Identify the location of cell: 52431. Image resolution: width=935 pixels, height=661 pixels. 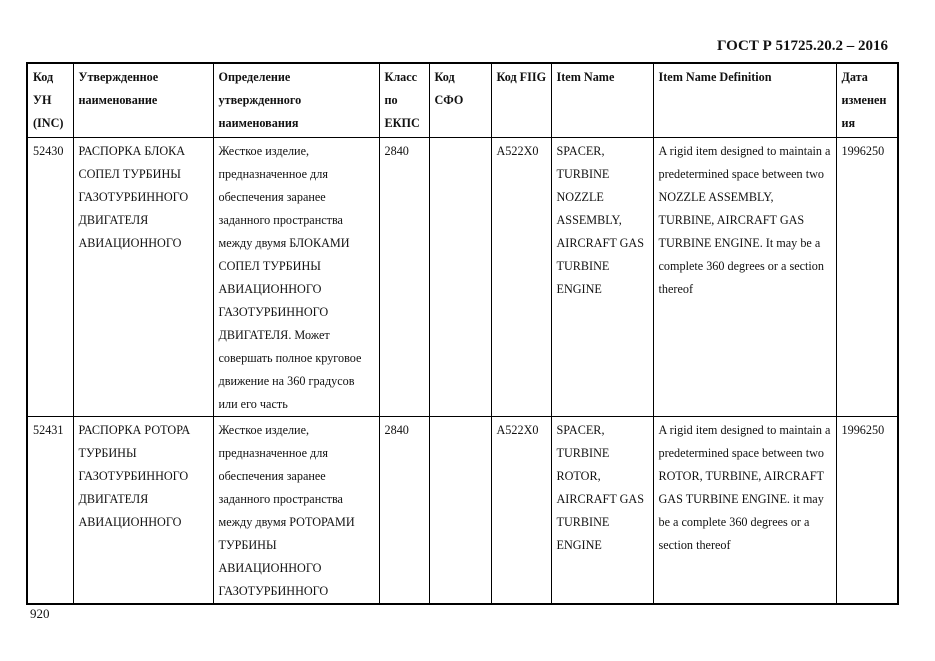
(50, 510).